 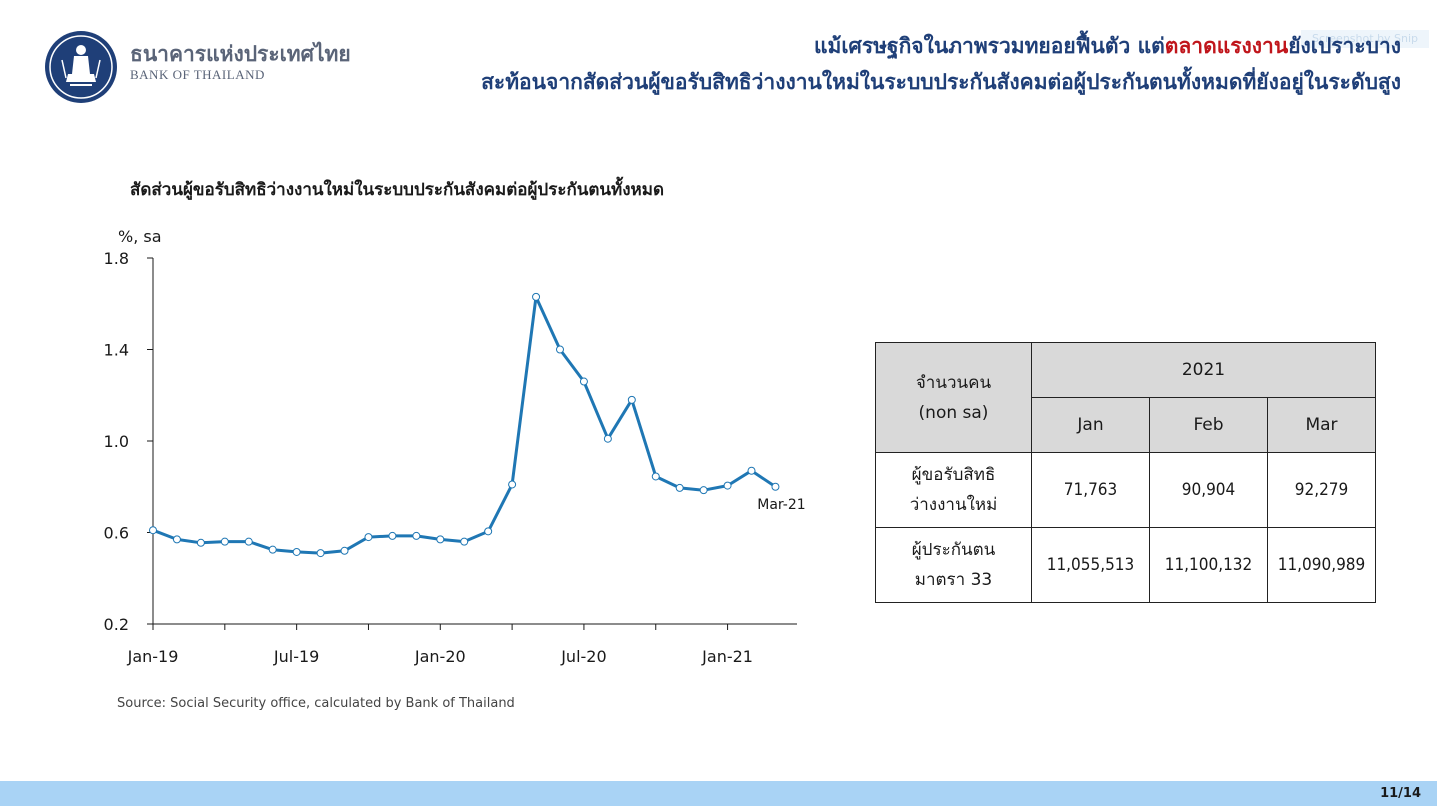 What do you see at coordinates (989, 46) in the screenshot?
I see `headline-text: แม้เศรษฐกิจในภาพรวมทยอยฟื้นตัว แต่` at bounding box center [989, 46].